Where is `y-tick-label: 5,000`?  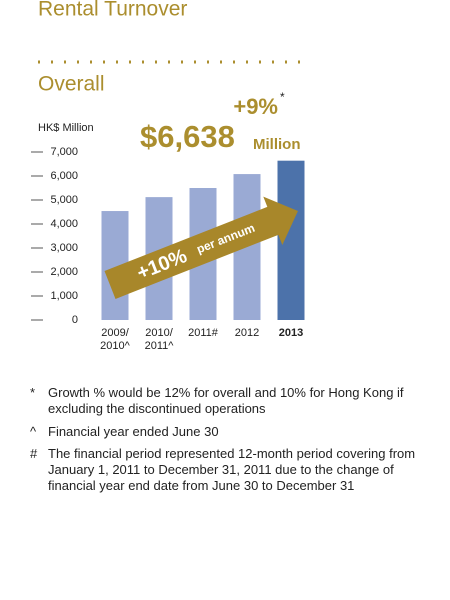
y-tick-label: 5,000 is located at coordinates (64, 200).